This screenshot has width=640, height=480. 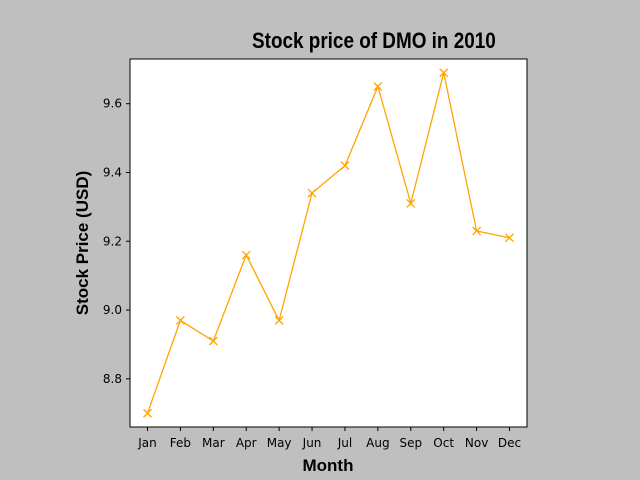 What do you see at coordinates (180, 443) in the screenshot?
I see `x-tick-label: Feb` at bounding box center [180, 443].